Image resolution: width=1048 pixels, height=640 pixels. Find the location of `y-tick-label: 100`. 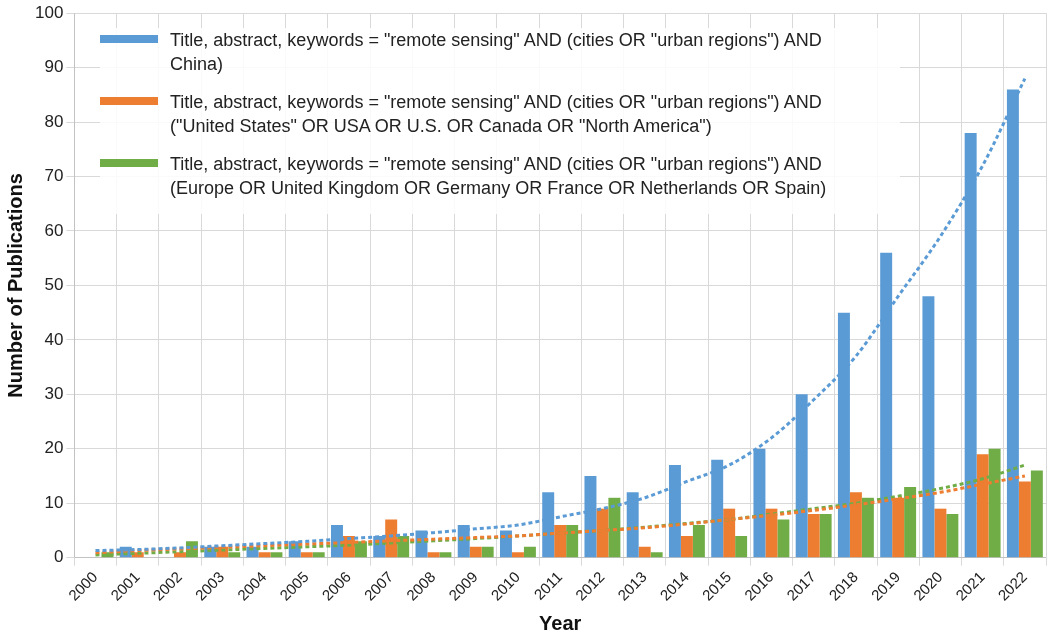

y-tick-label: 100 is located at coordinates (49, 12).